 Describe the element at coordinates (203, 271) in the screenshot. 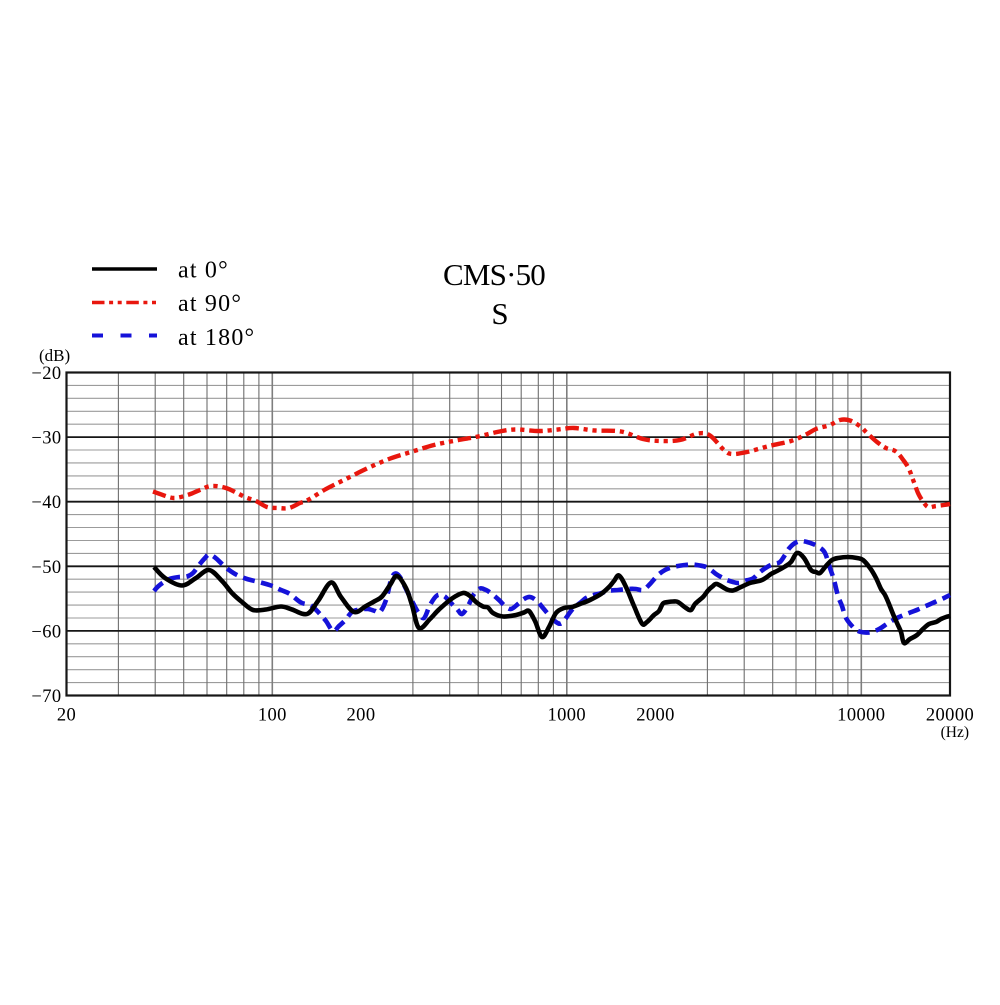

I see `svg-text: at 0°` at that location.